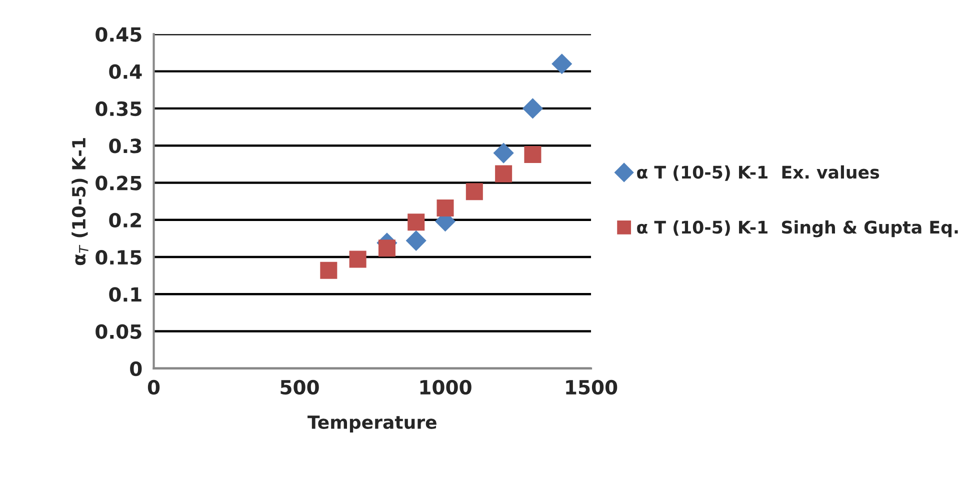  I want to click on y-tick-label: 0.3, so click(125, 146).